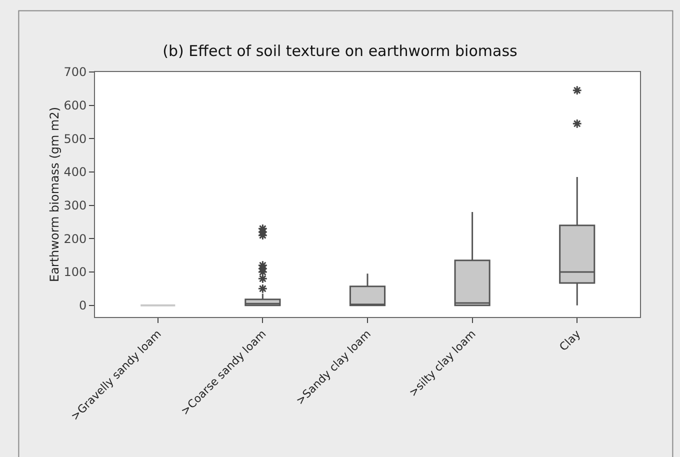 The height and width of the screenshot is (457, 680). I want to click on y-tick-label: 600, so click(75, 105).